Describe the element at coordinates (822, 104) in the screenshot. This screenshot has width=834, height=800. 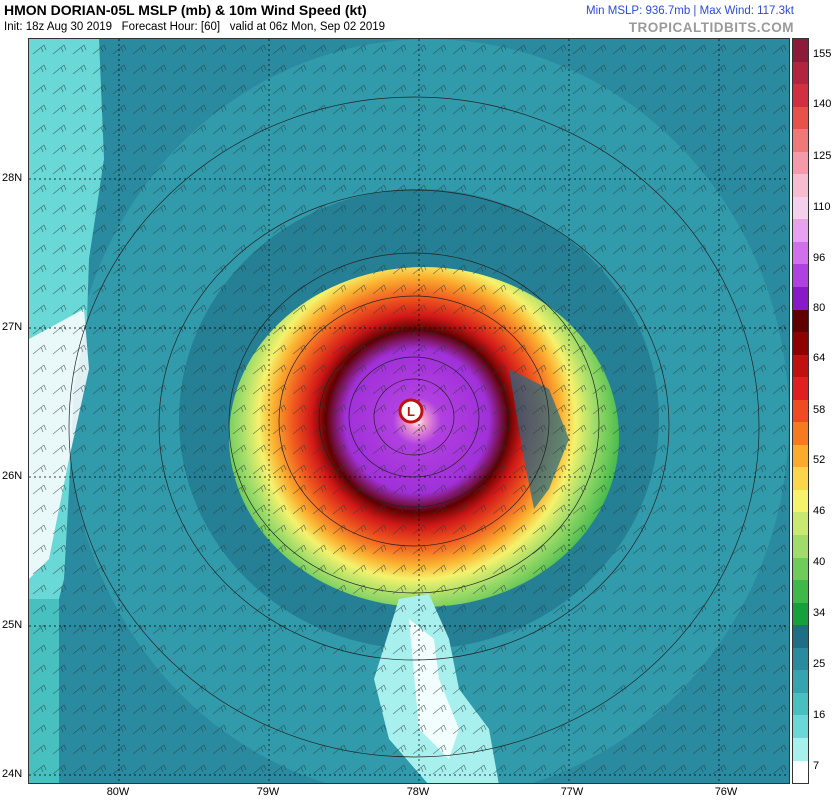
I see `colorbar-tick-label: 140` at that location.